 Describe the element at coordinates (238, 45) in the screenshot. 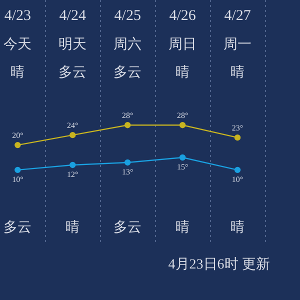

I see `text: 周一` at that location.